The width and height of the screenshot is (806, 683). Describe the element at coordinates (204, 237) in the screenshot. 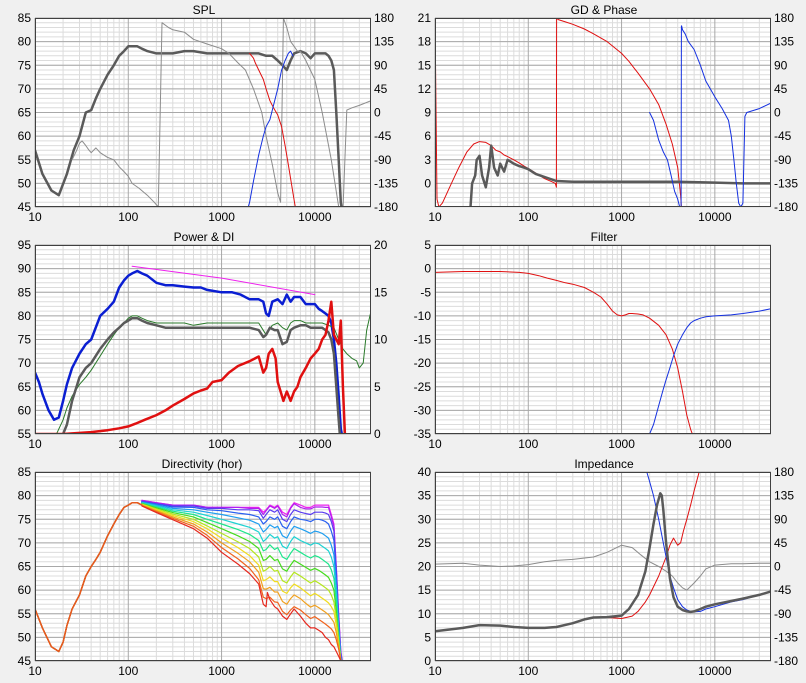

I see `chart-title-power-di: Power & DI` at that location.